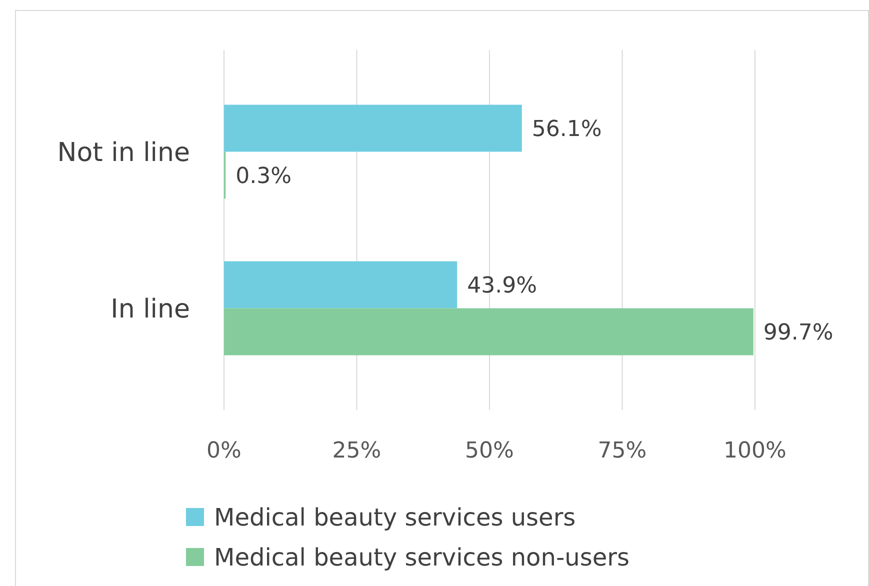 Image resolution: width=869 pixels, height=586 pixels. I want to click on x-tick-label: 25%, so click(357, 451).